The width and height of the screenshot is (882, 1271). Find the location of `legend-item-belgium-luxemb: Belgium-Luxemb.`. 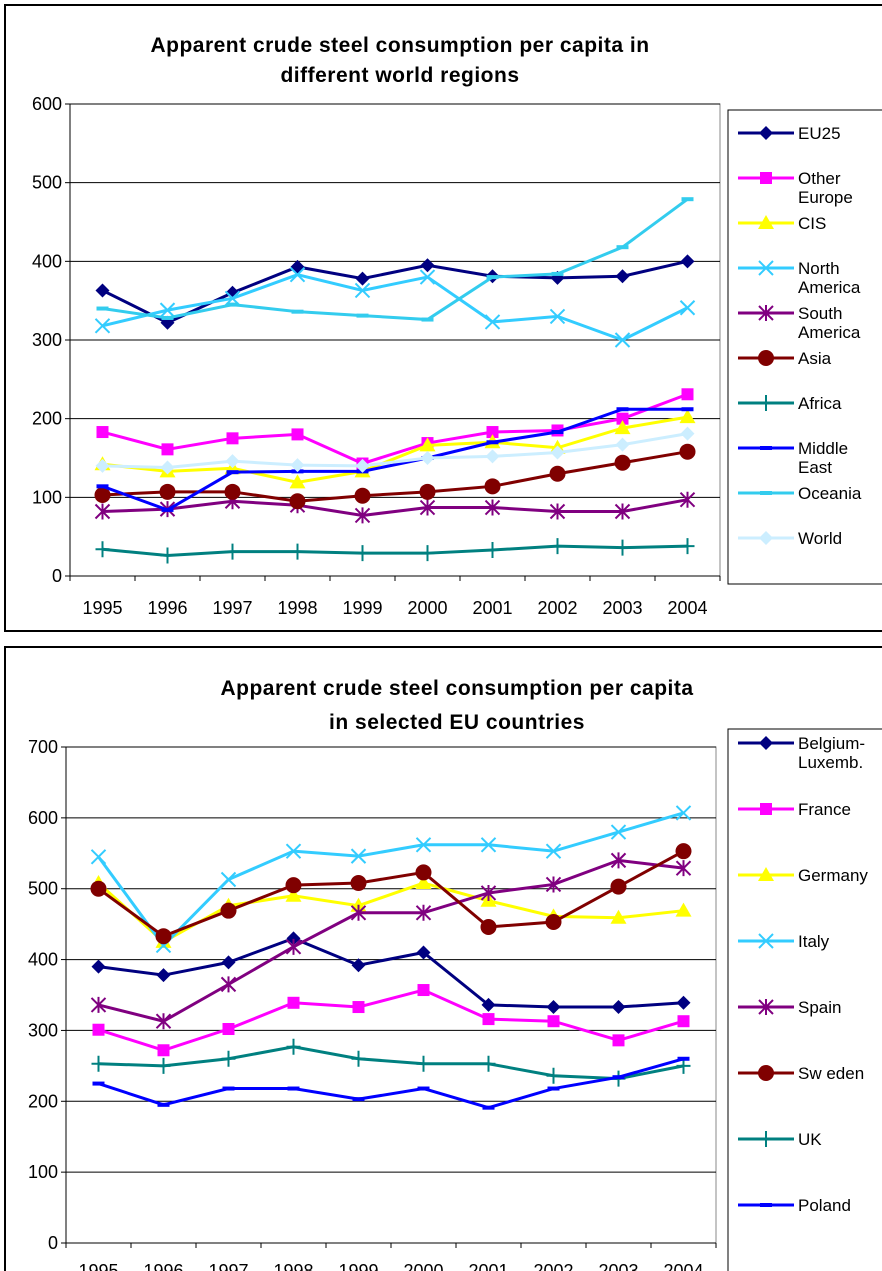

legend-item-belgium-luxemb: Belgium-Luxemb. is located at coordinates (801, 753).